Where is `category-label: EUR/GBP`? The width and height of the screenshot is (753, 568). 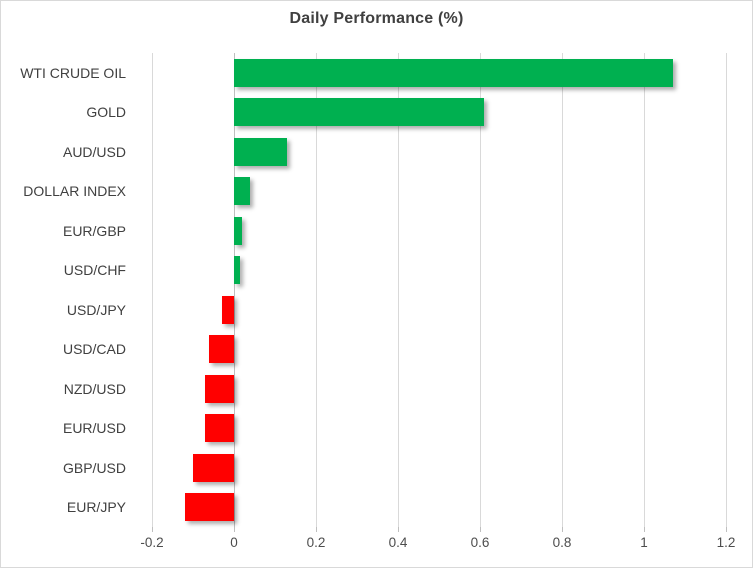 category-label: EUR/GBP is located at coordinates (94, 230).